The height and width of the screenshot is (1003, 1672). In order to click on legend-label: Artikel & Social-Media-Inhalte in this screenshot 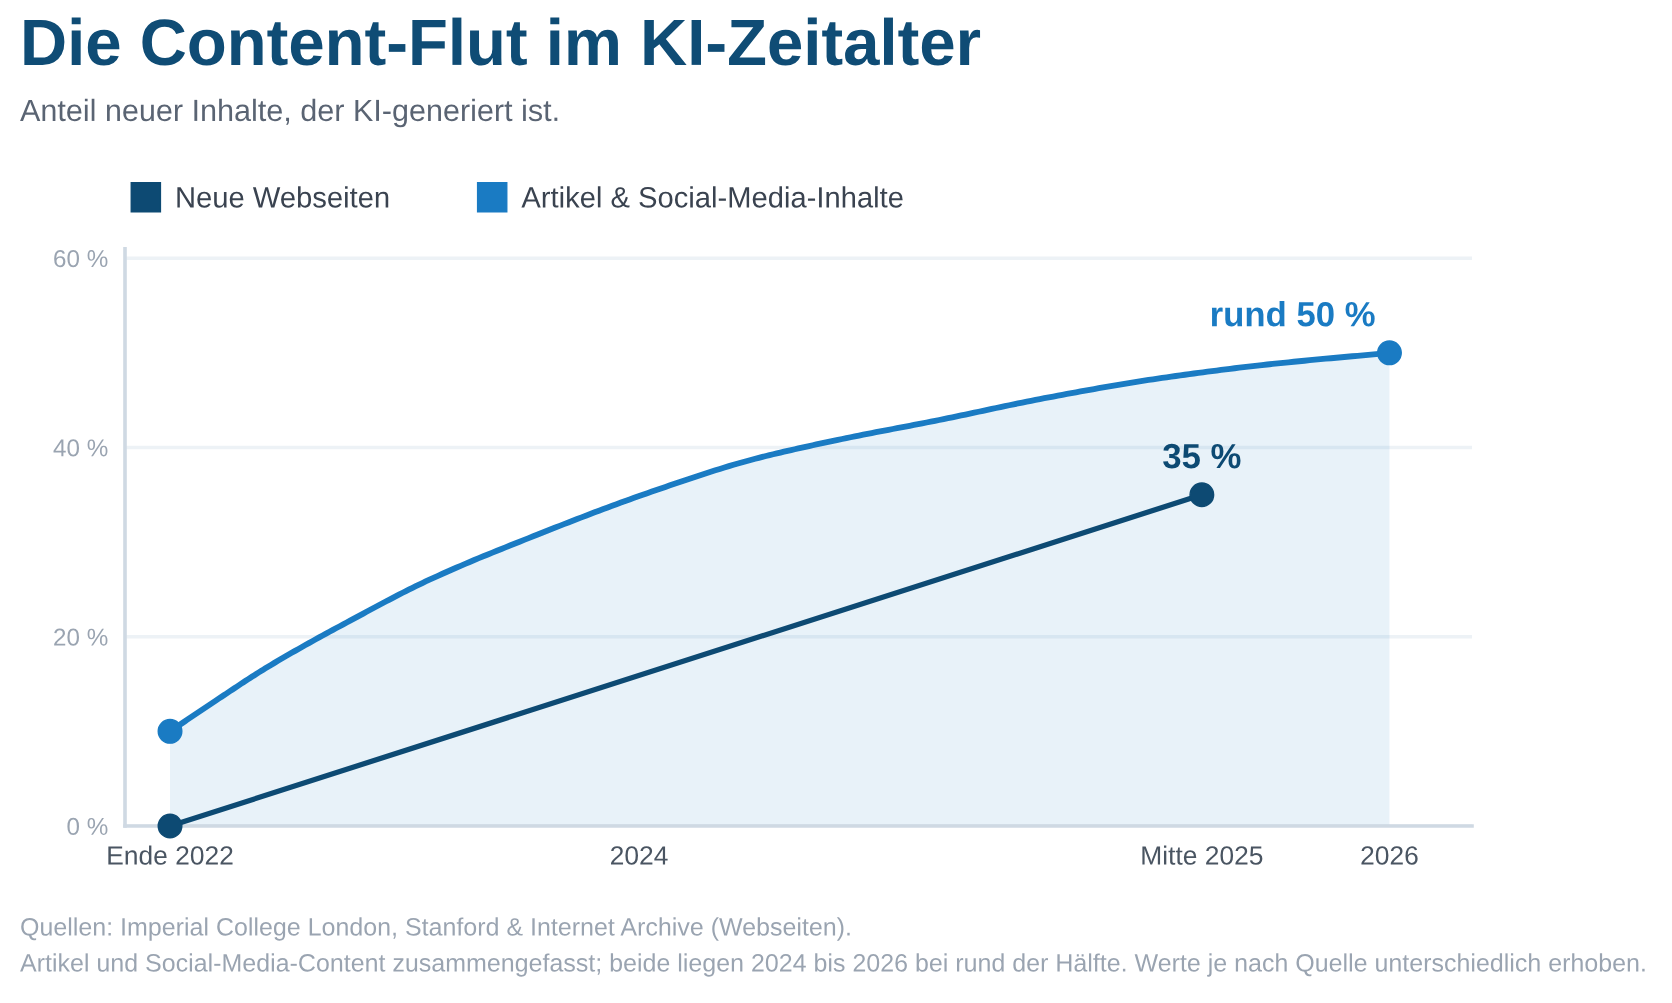, I will do `click(712, 197)`.